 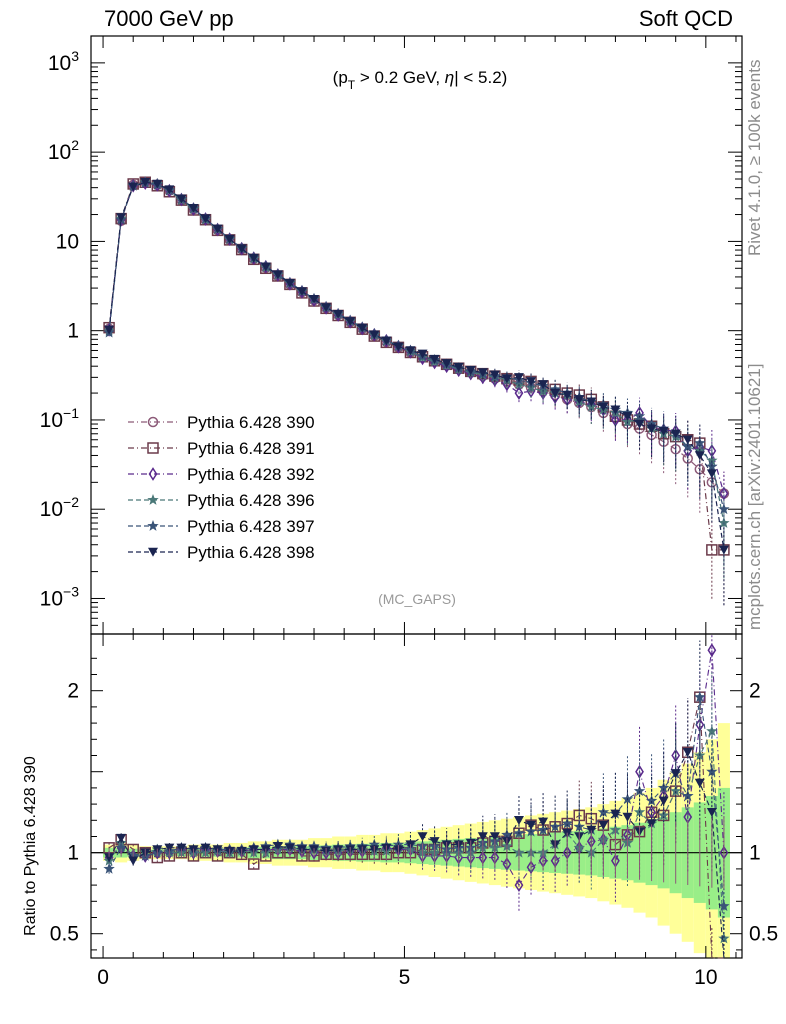 What do you see at coordinates (60, 596) in the screenshot?
I see `y-tick-label: 10⁻³` at bounding box center [60, 596].